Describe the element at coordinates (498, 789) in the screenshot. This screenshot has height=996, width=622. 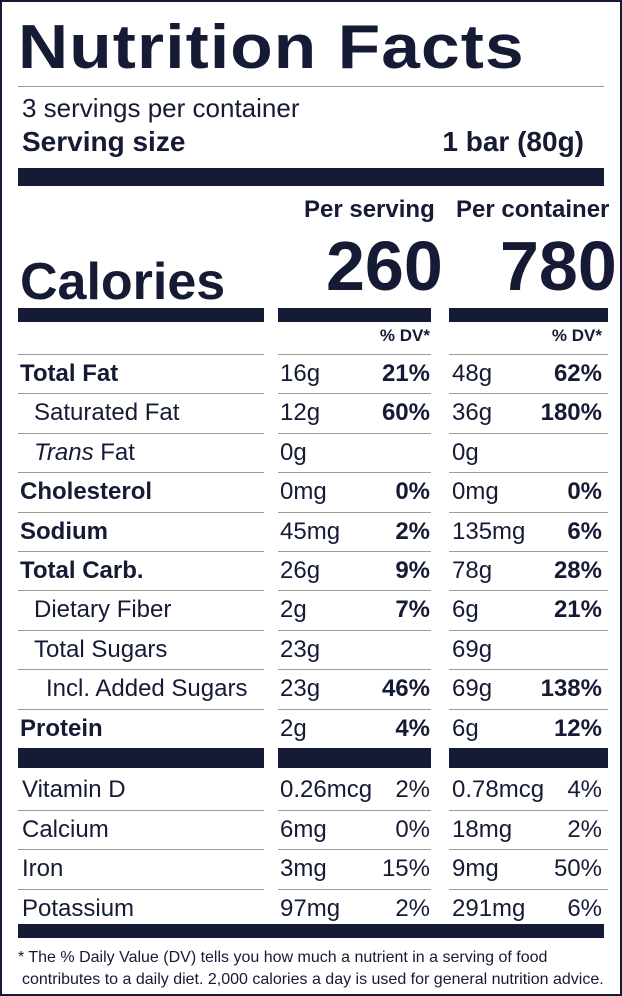
I see `container-amount: 0.78mcg` at that location.